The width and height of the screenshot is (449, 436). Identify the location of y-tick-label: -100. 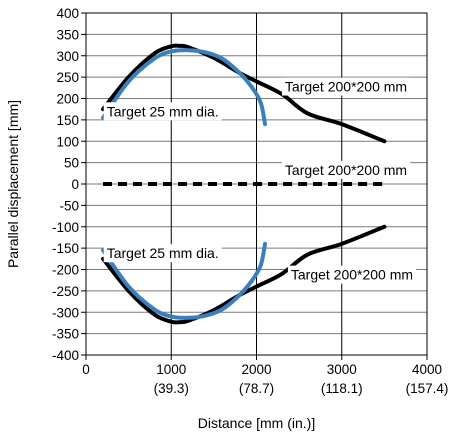
(65, 227).